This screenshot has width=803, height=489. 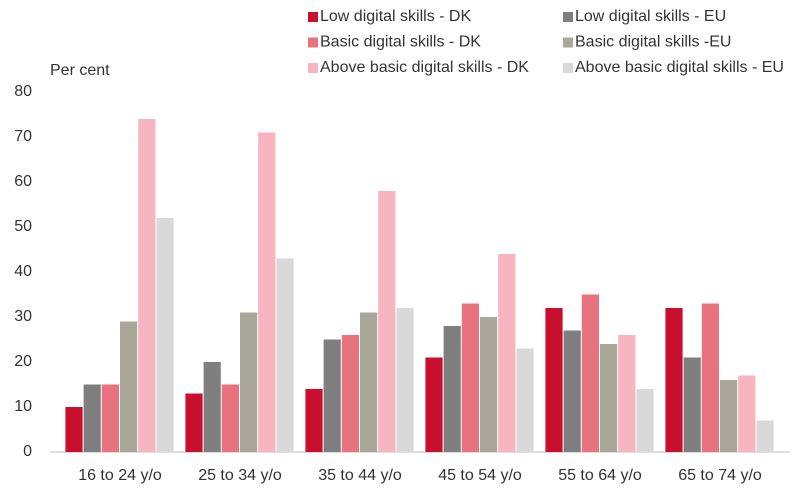 What do you see at coordinates (240, 475) in the screenshot?
I see `x-tick-label: 25 to 34 y/o` at bounding box center [240, 475].